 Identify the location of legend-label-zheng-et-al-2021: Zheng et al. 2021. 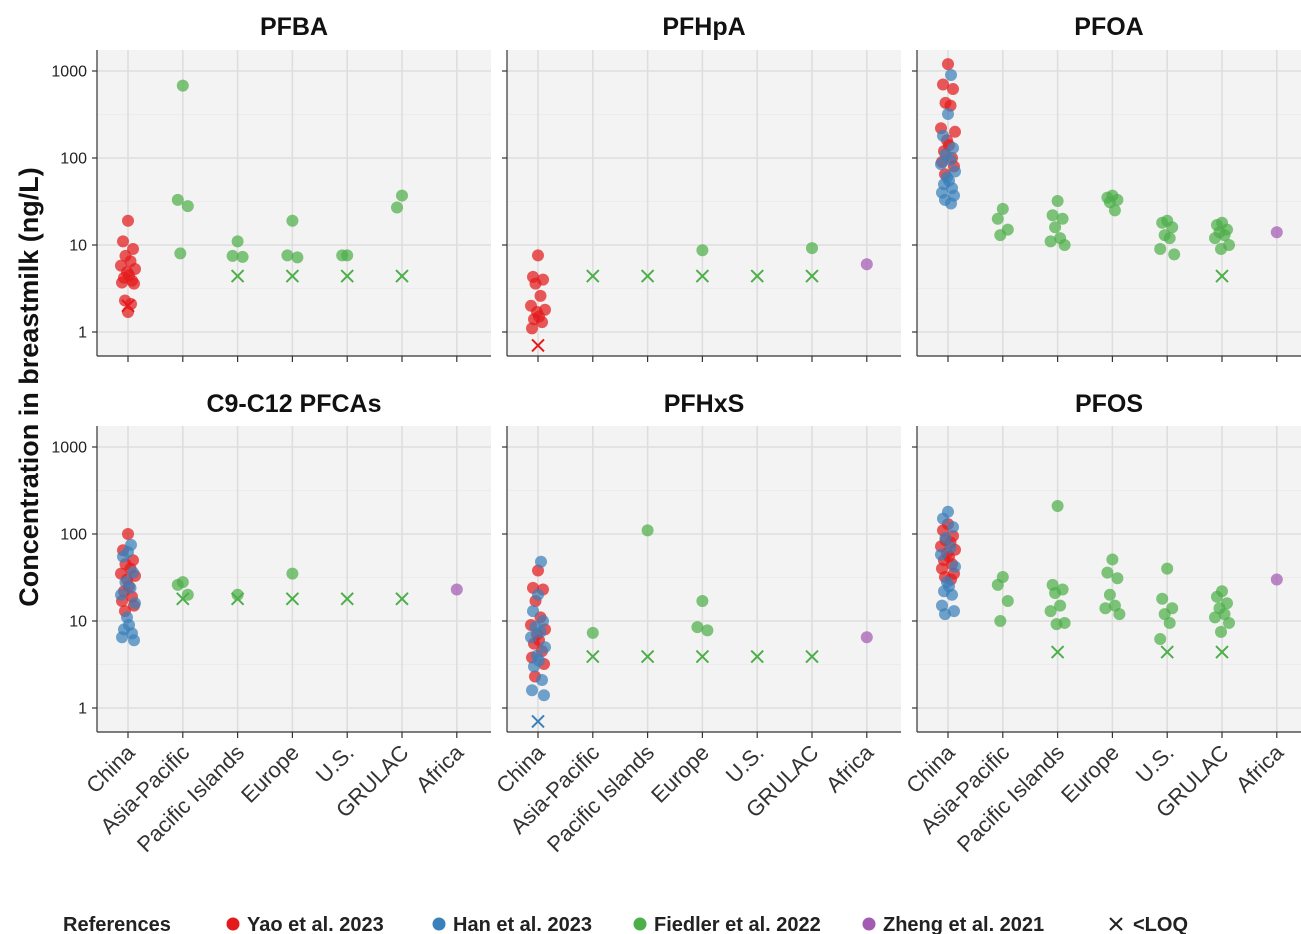
(963, 924).